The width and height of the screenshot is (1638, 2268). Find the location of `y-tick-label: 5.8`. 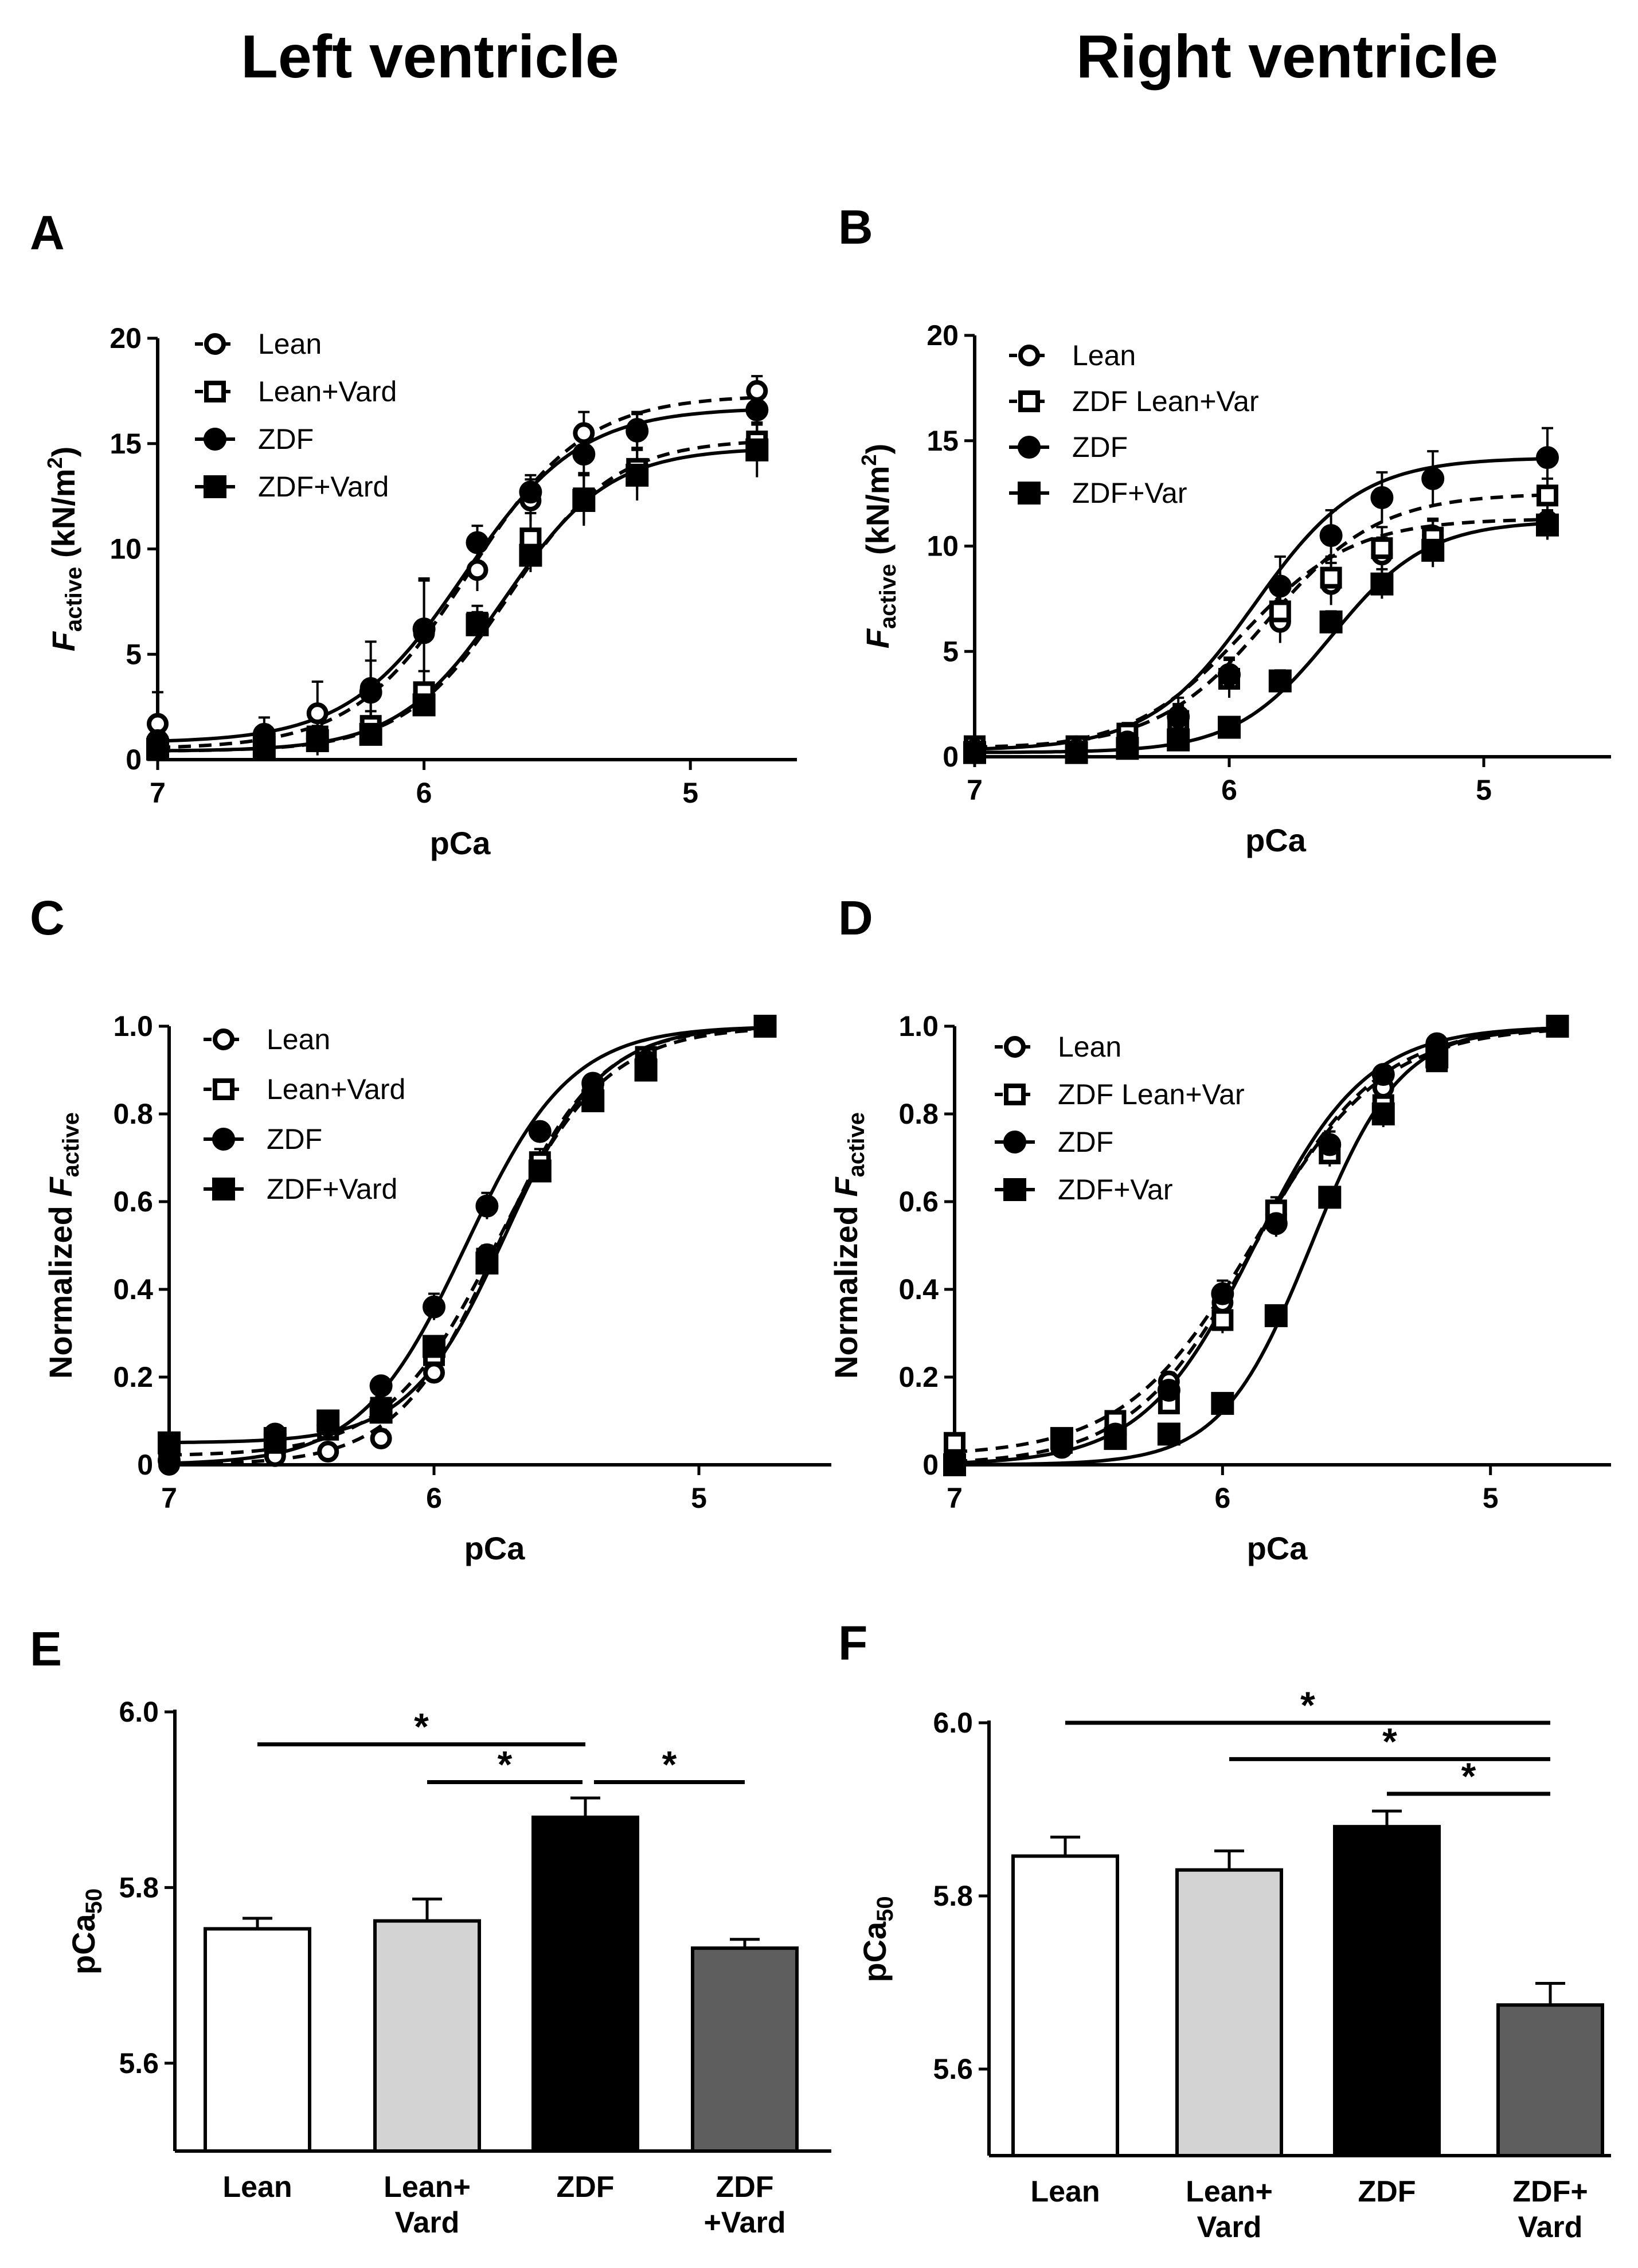

y-tick-label: 5.8 is located at coordinates (953, 1896).